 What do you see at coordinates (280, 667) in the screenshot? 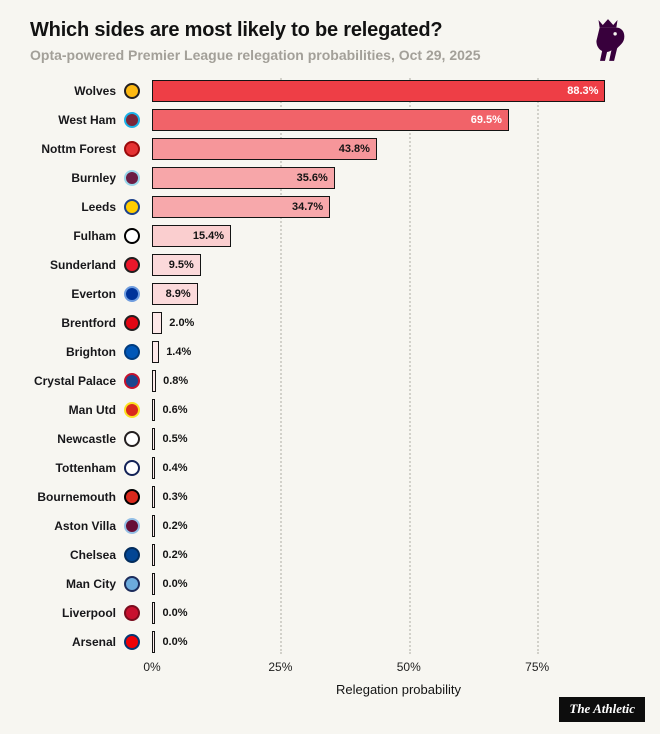
I see `x-tick-label: 25%` at bounding box center [280, 667].